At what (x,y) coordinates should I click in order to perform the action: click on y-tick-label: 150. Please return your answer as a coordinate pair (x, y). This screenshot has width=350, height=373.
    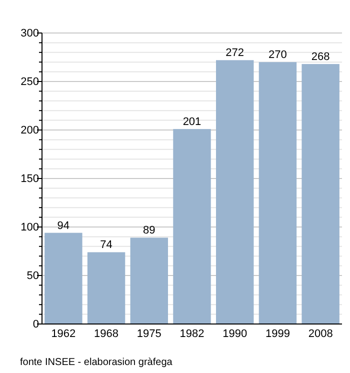
    Looking at the image, I should click on (29, 179).